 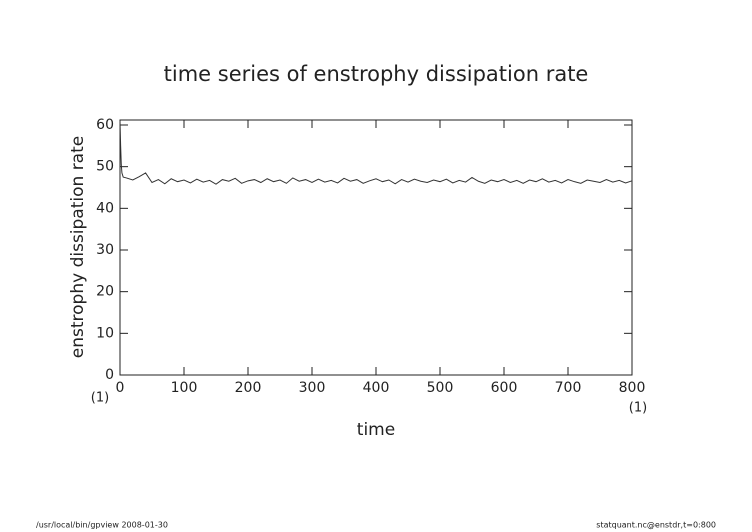 I want to click on x-axis-label: time, so click(x=376, y=430).